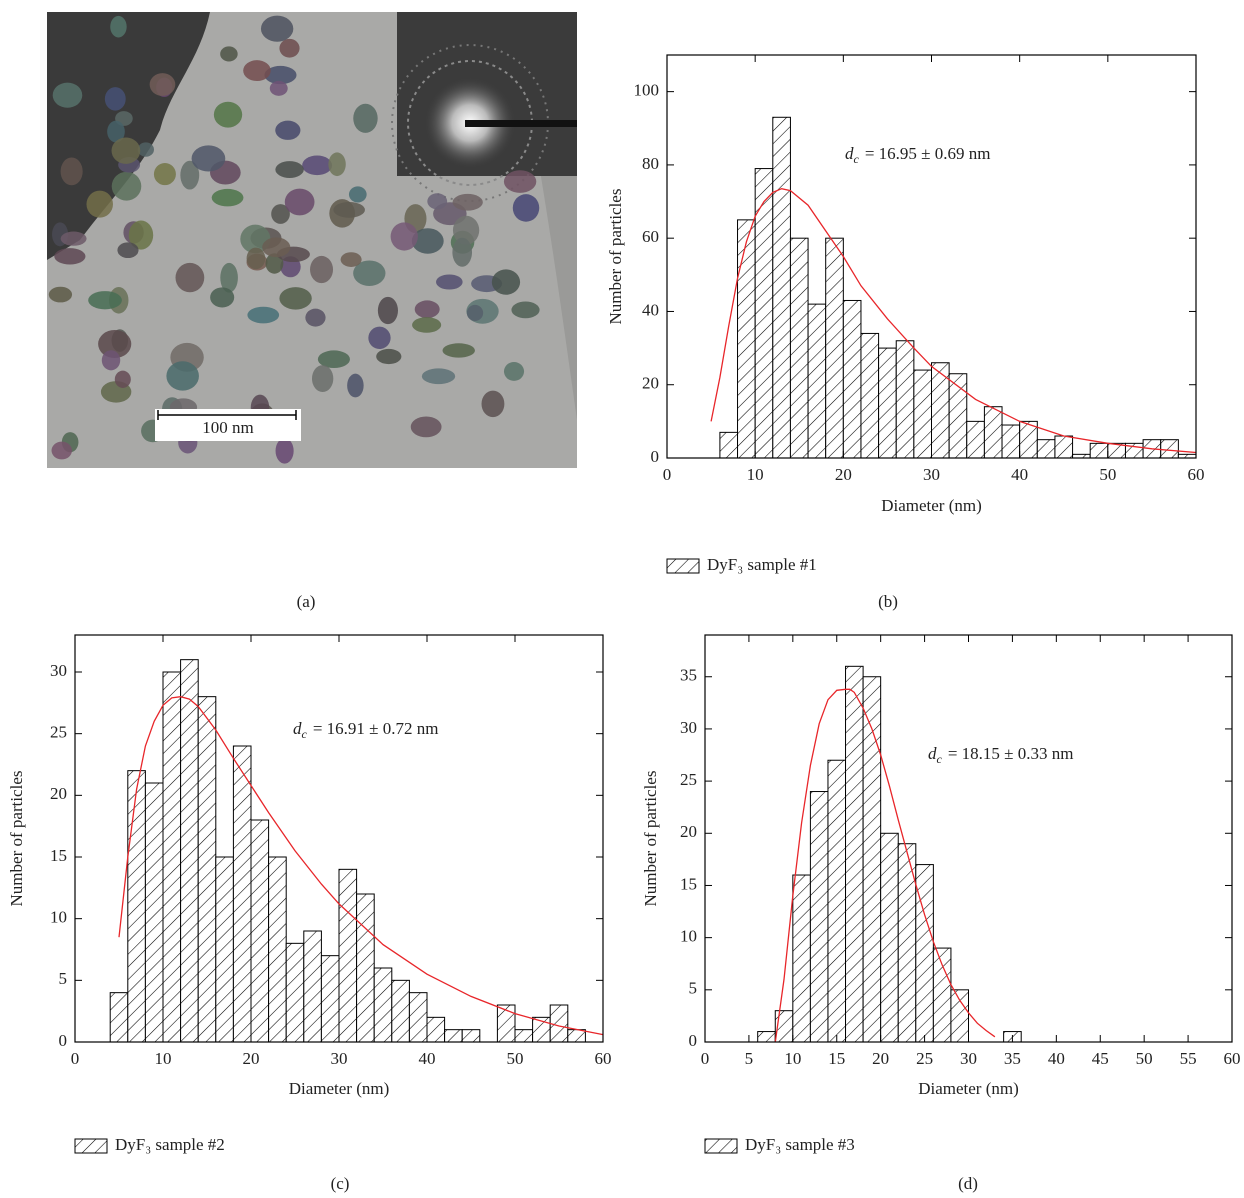  Describe the element at coordinates (647, 90) in the screenshot. I see `y-tick-label: 100` at that location.